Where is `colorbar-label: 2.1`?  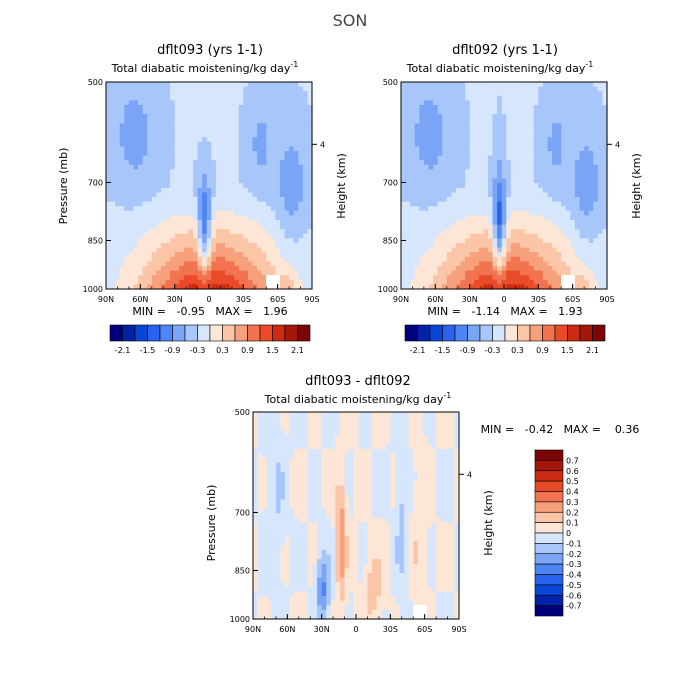
colorbar-label: 2.1 is located at coordinates (592, 350).